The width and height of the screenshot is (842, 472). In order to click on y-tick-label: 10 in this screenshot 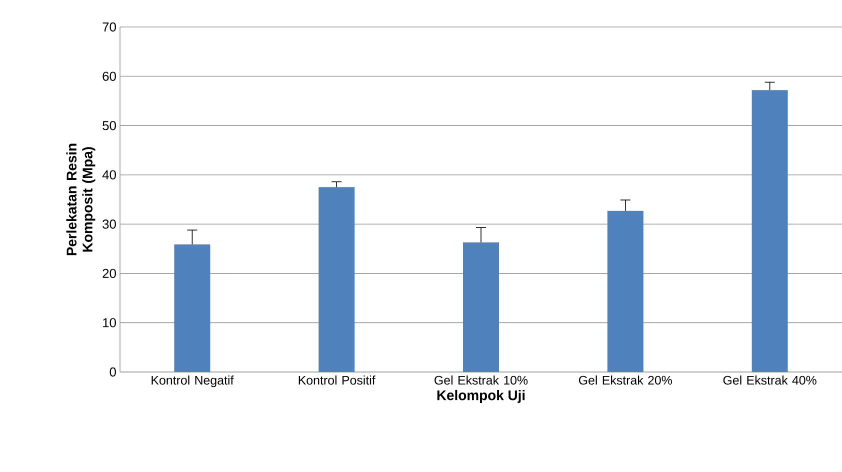, I will do `click(109, 323)`.